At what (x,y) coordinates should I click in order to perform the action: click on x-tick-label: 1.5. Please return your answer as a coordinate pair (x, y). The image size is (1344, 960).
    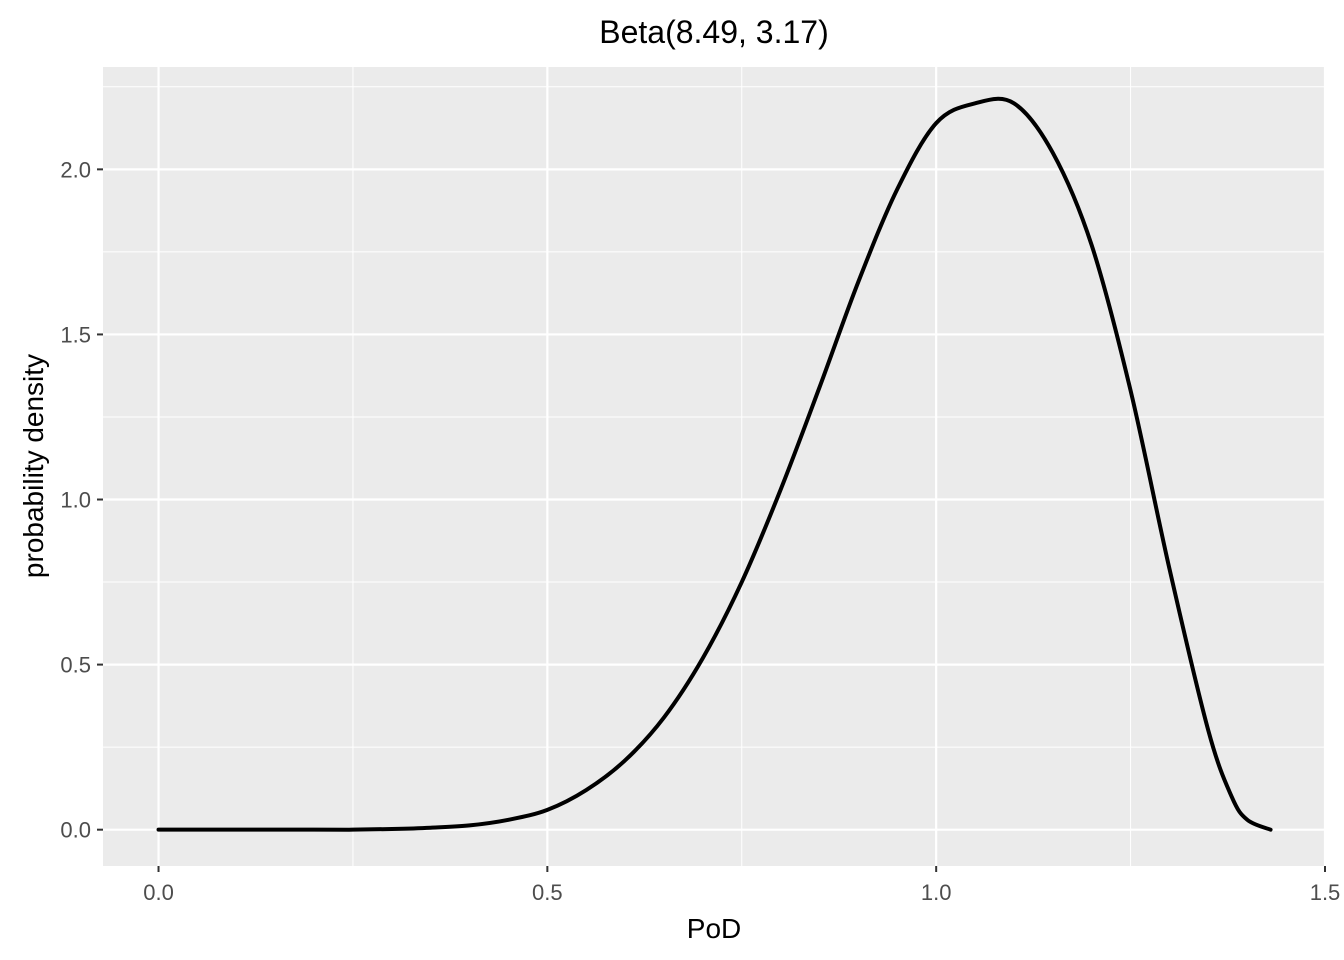
    Looking at the image, I should click on (1325, 892).